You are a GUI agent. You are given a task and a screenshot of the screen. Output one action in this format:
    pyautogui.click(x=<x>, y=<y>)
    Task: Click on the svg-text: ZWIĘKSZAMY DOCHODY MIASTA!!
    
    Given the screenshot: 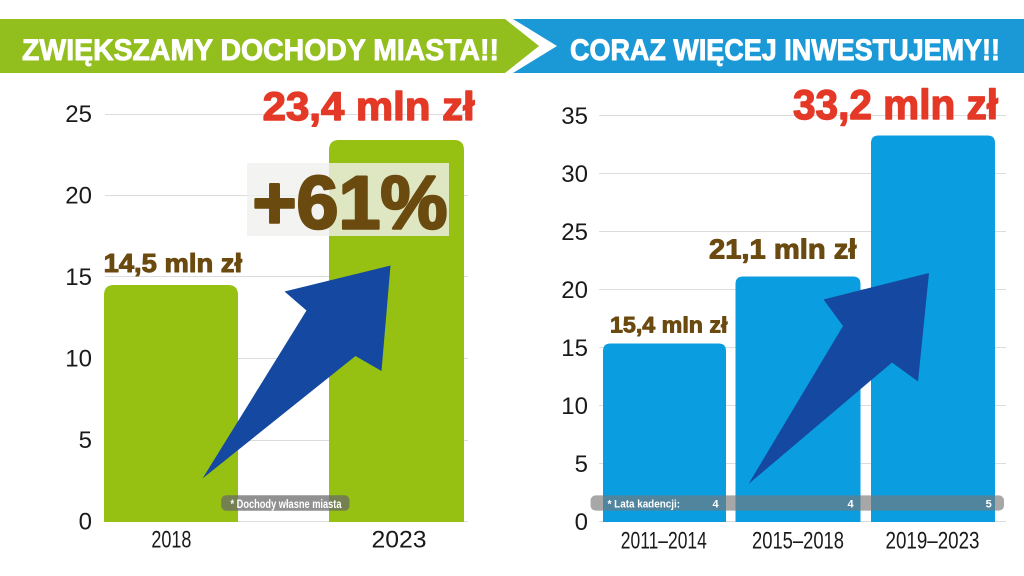 What is the action you would take?
    pyautogui.click(x=260, y=50)
    